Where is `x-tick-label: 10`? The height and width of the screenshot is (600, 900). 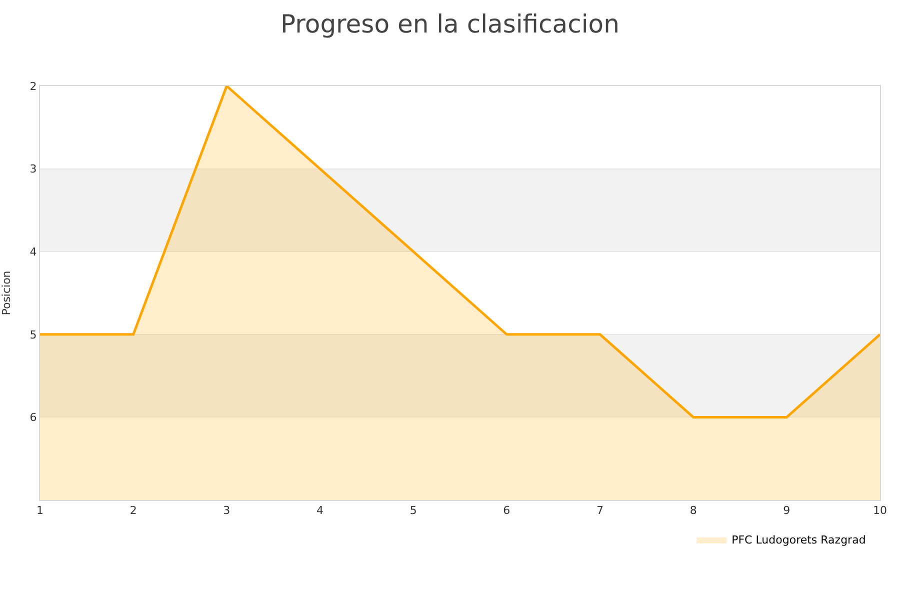 x-tick-label: 10 is located at coordinates (880, 511).